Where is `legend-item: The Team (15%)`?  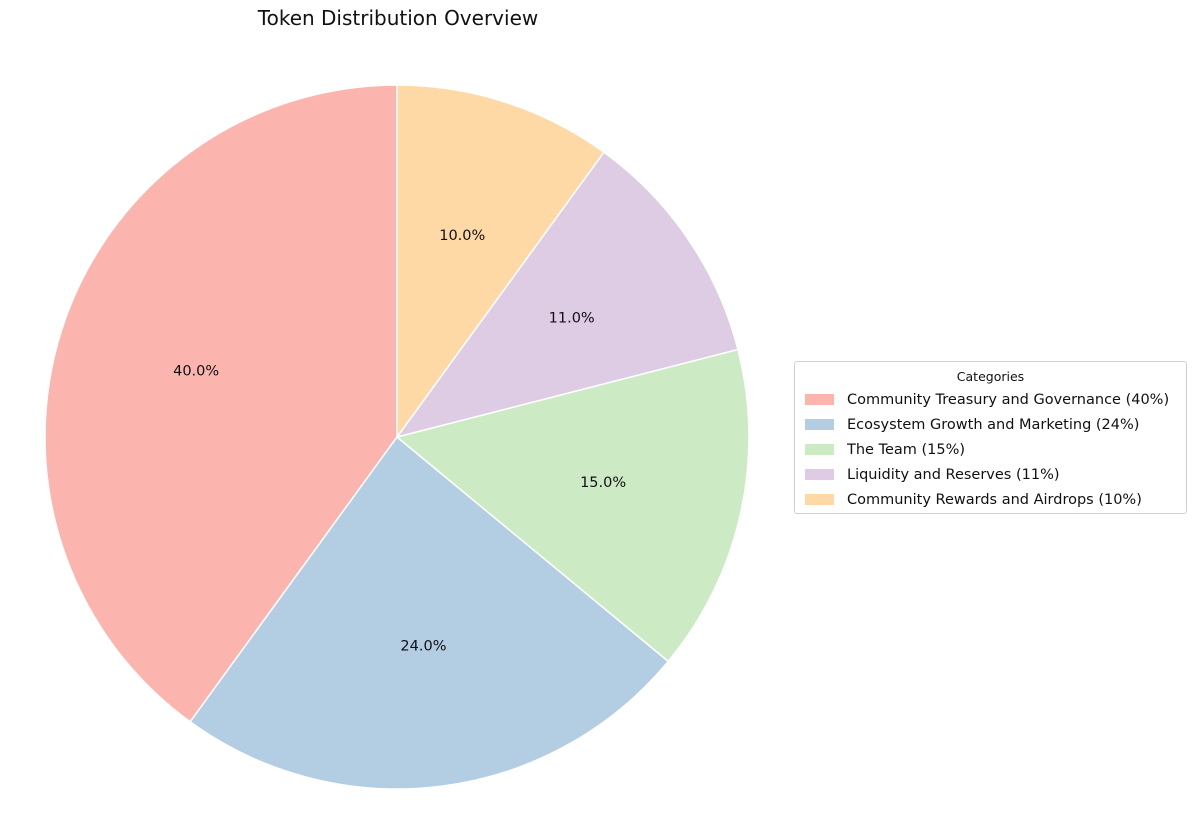
legend-item: The Team (15%) is located at coordinates (990, 449).